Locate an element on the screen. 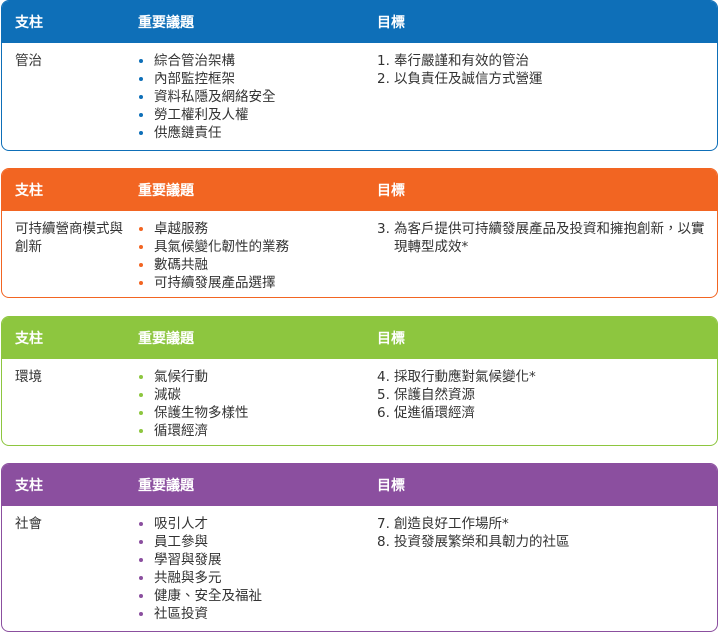 This screenshot has height=633, width=721. goal-number: 1. is located at coordinates (383, 61).